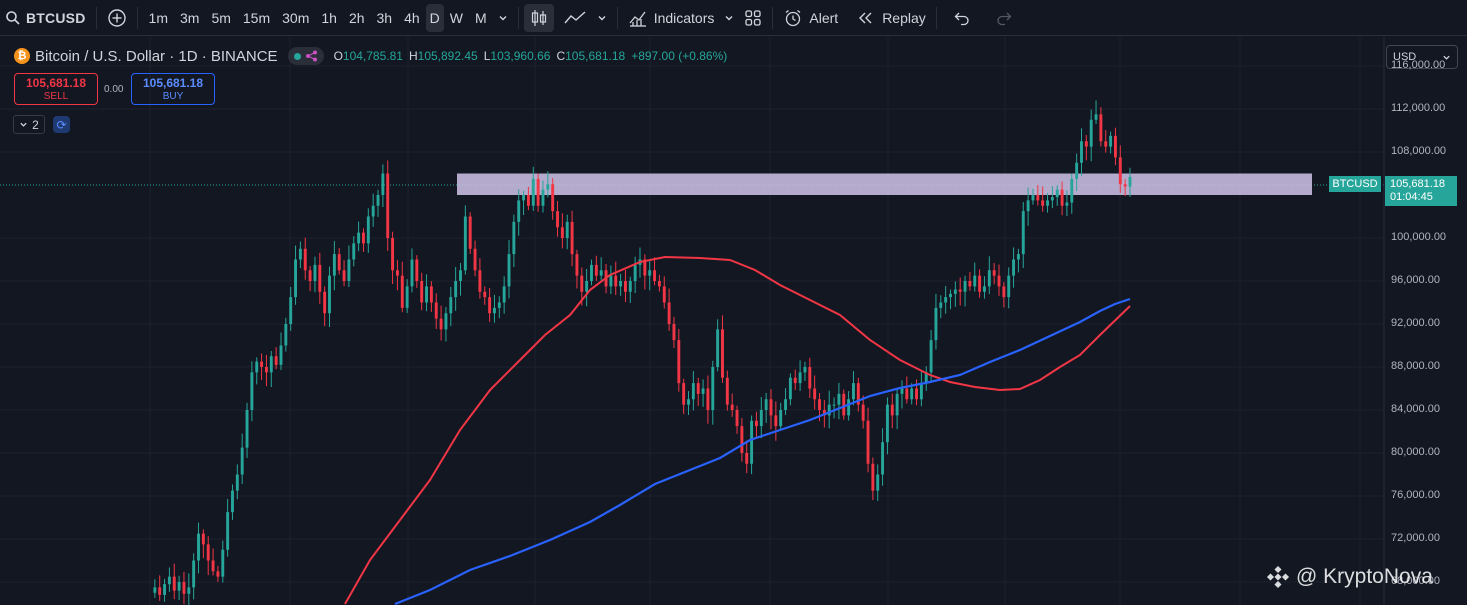 Image resolution: width=1467 pixels, height=605 pixels. I want to click on search-icon, so click(13, 17).